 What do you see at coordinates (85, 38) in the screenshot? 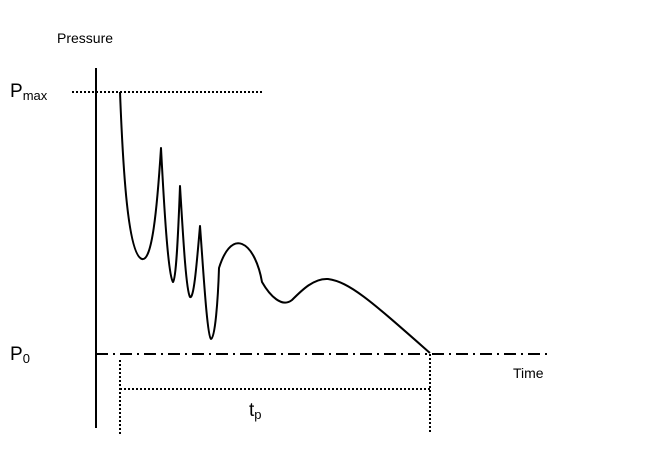
I see `y-axis-label: Pressure` at bounding box center [85, 38].